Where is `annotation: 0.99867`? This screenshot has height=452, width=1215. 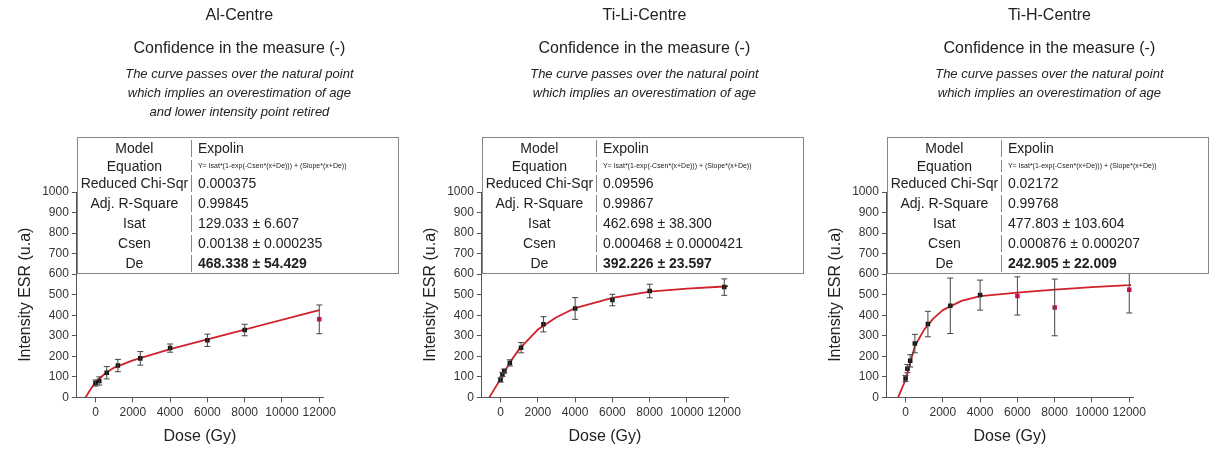
annotation: 0.99867 is located at coordinates (628, 203).